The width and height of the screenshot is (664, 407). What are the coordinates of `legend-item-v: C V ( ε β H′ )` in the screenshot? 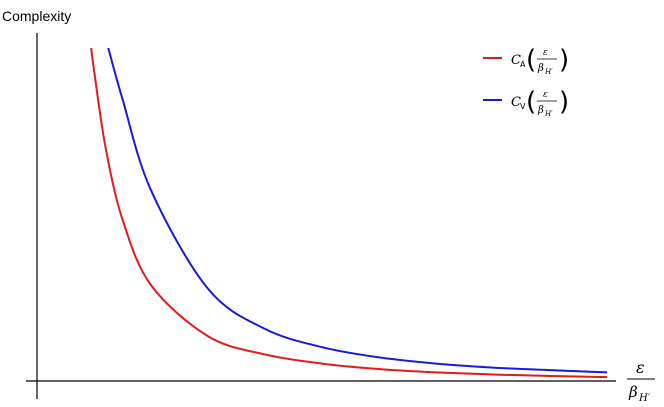 It's located at (526, 102).